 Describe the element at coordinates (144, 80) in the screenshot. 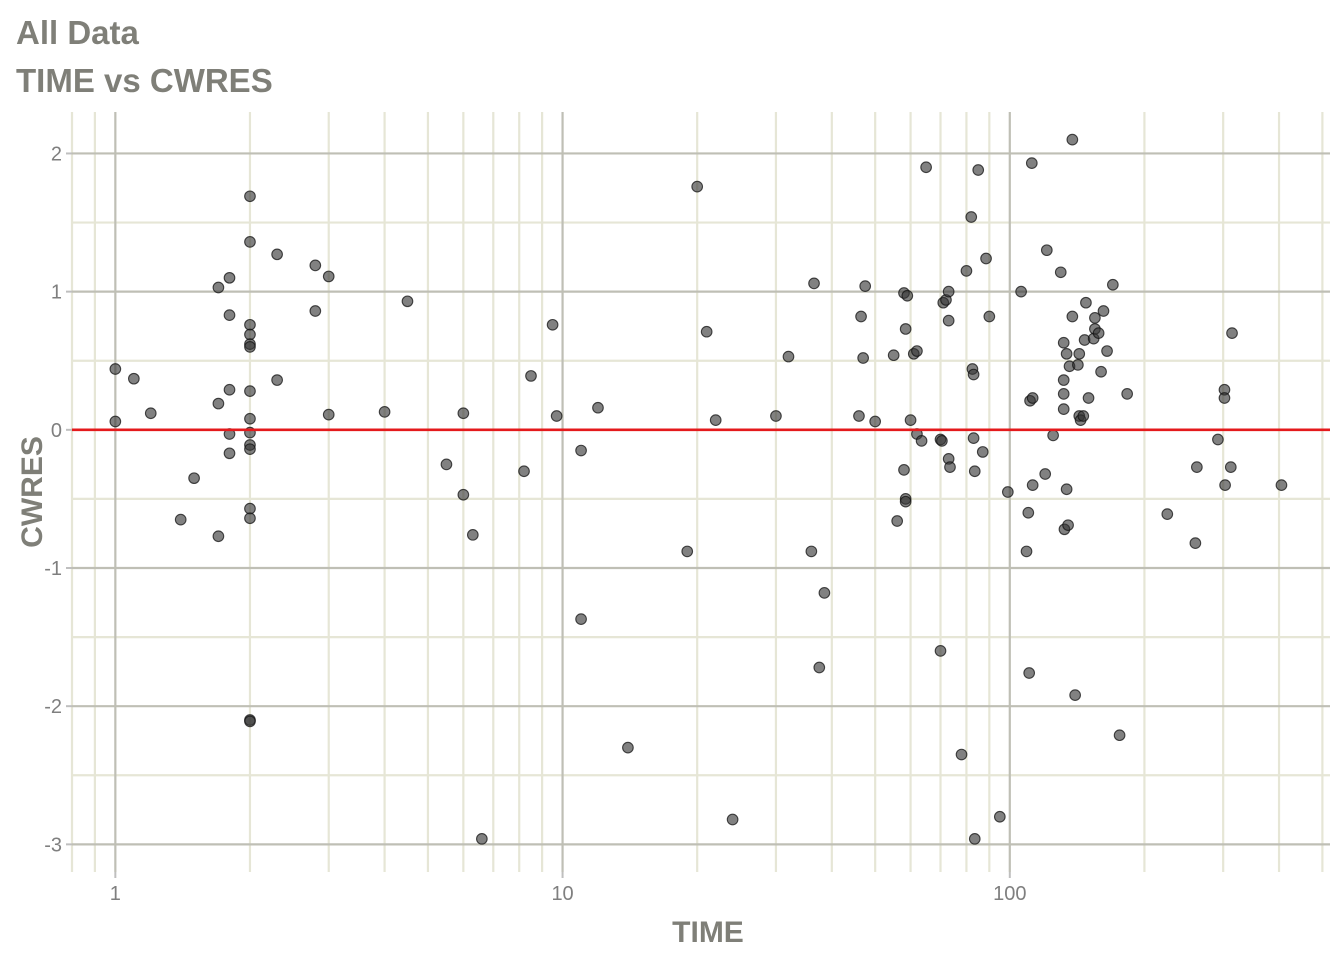

I see `chart-subtitle: TIME vs CWRES` at that location.